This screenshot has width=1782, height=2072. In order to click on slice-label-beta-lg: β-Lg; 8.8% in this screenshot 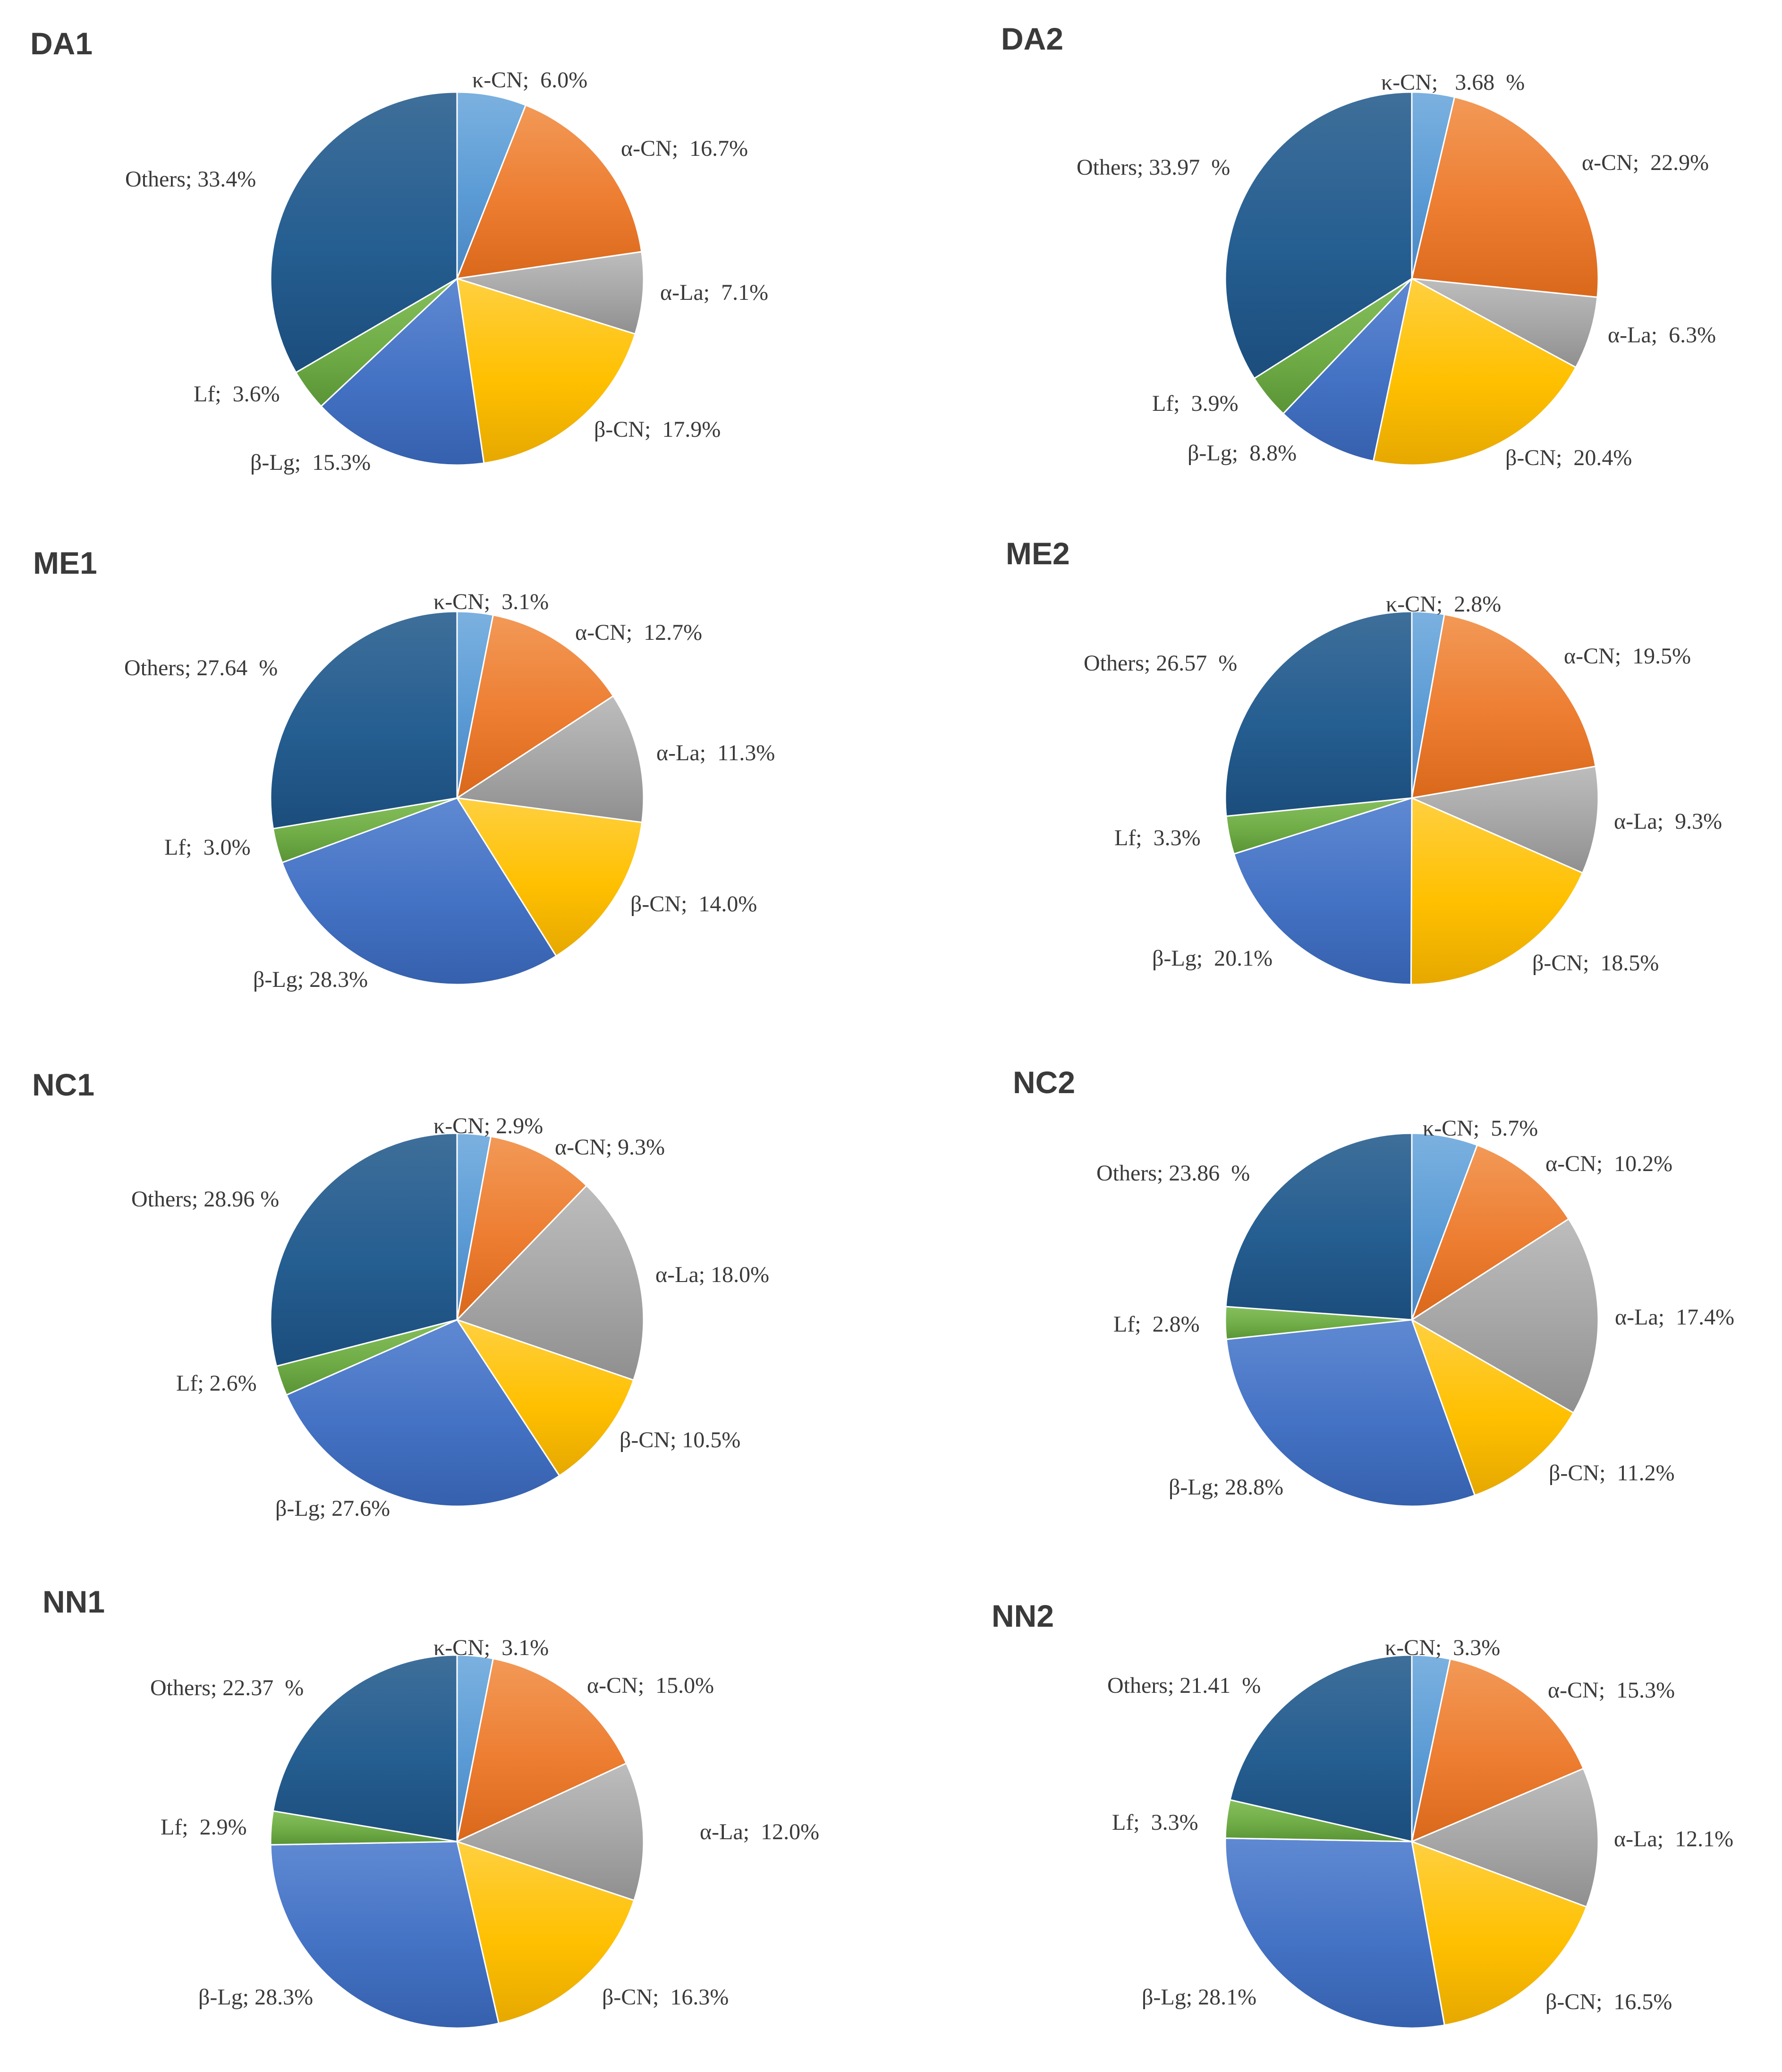, I will do `click(1242, 453)`.